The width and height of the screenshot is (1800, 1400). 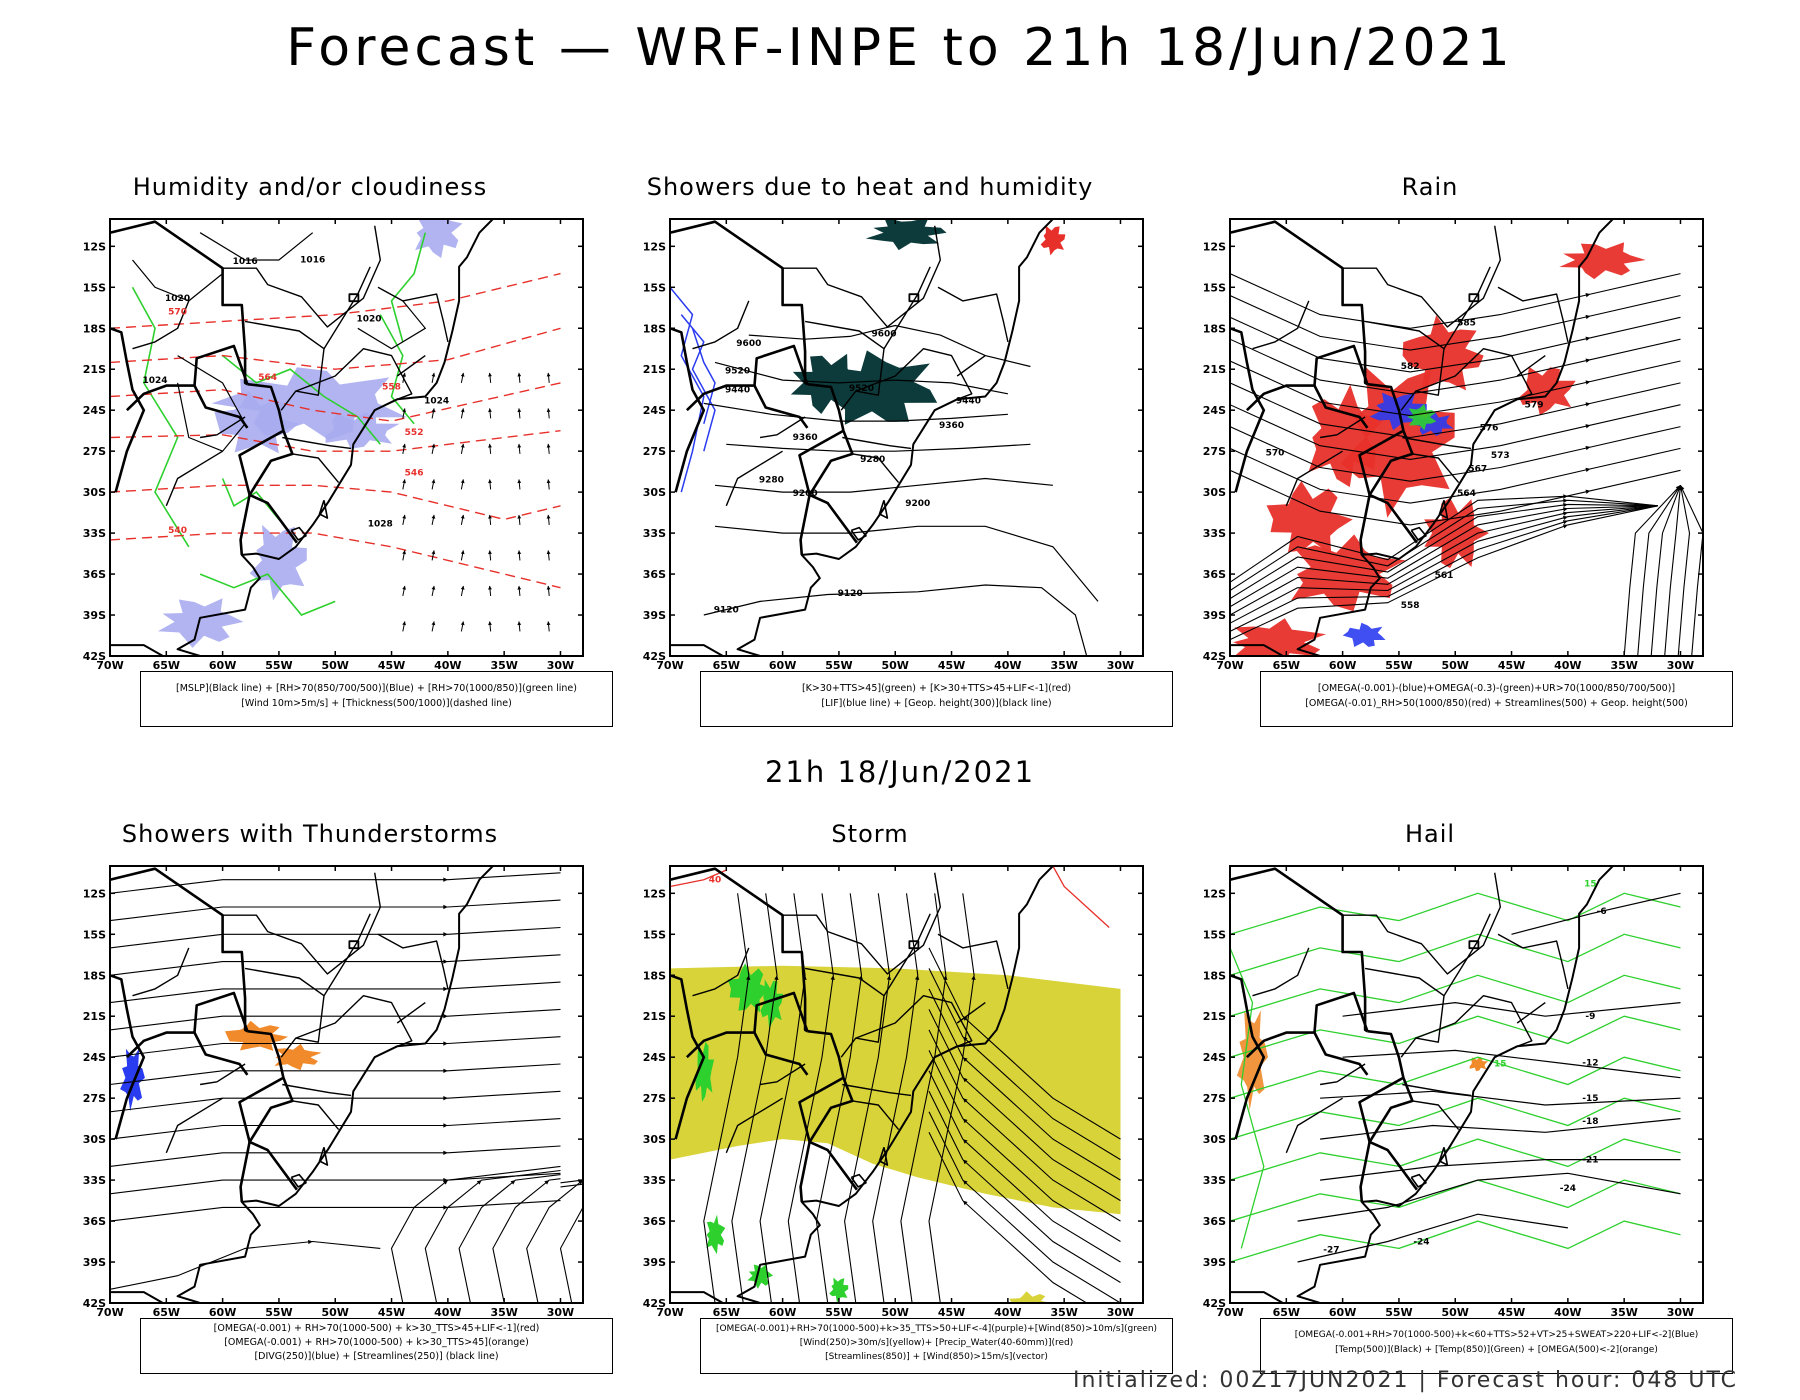 I want to click on lat-tick-label: 42S, so click(x=654, y=1303).